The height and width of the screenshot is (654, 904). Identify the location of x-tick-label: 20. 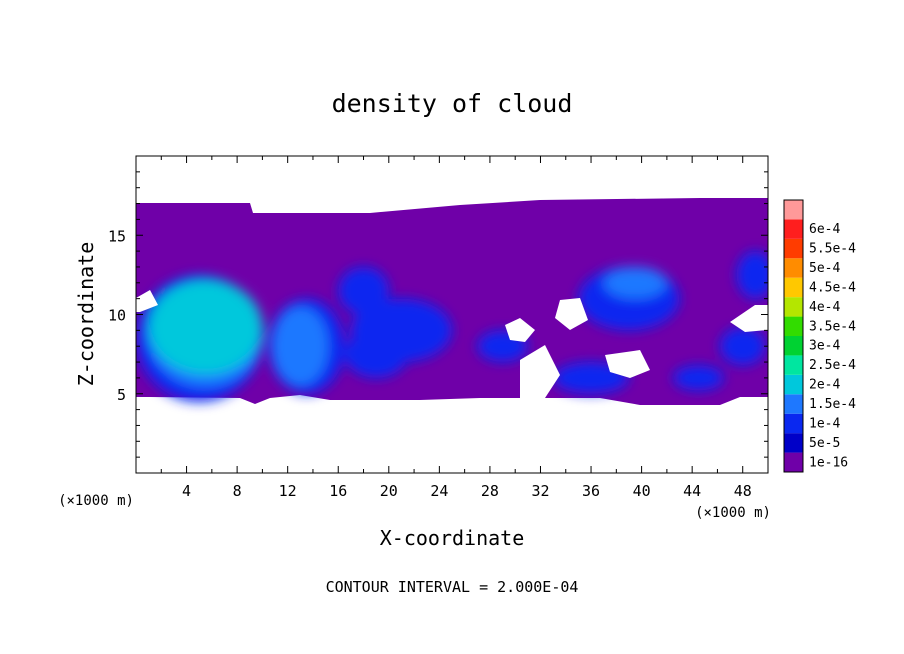
(389, 491).